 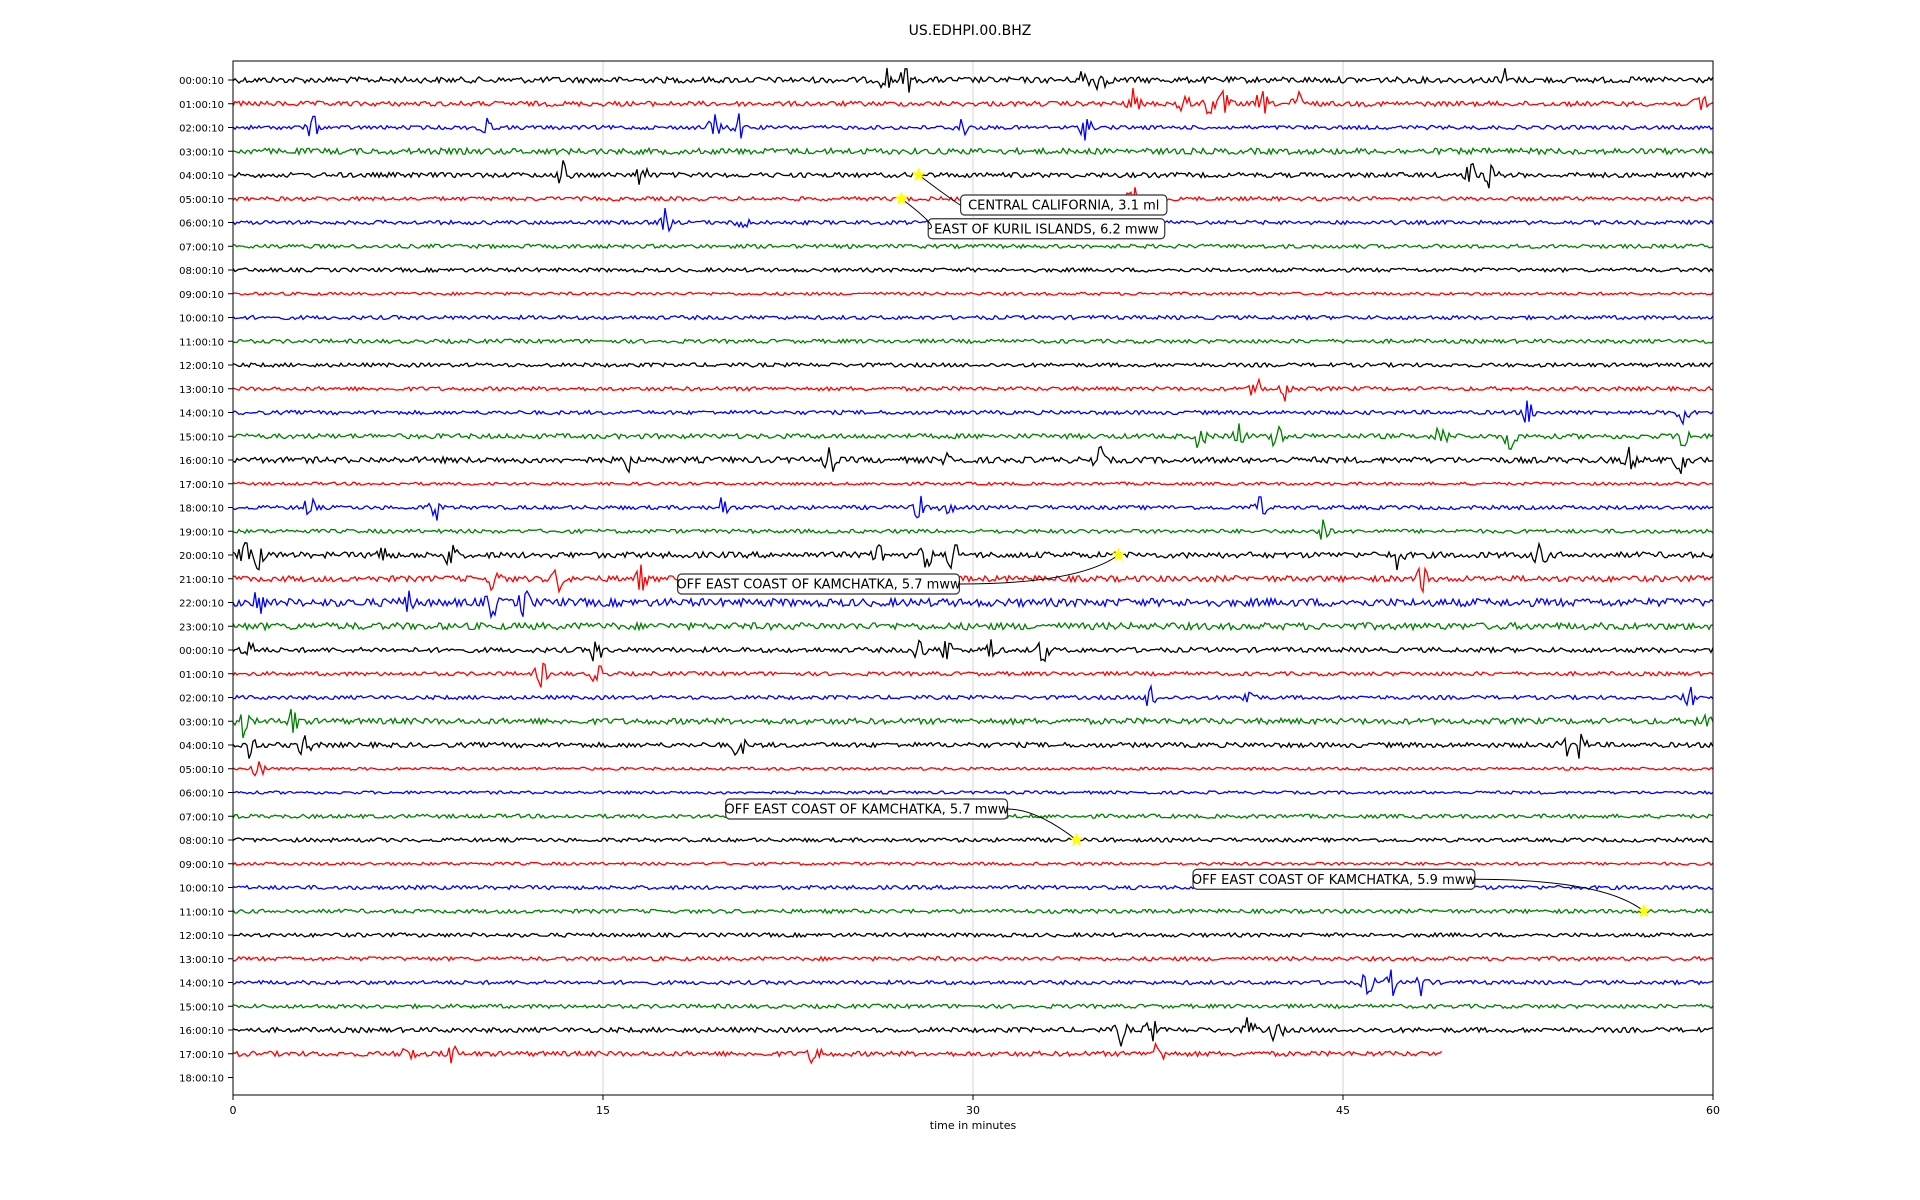 What do you see at coordinates (603, 1110) in the screenshot?
I see `x-tick-label: 15` at bounding box center [603, 1110].